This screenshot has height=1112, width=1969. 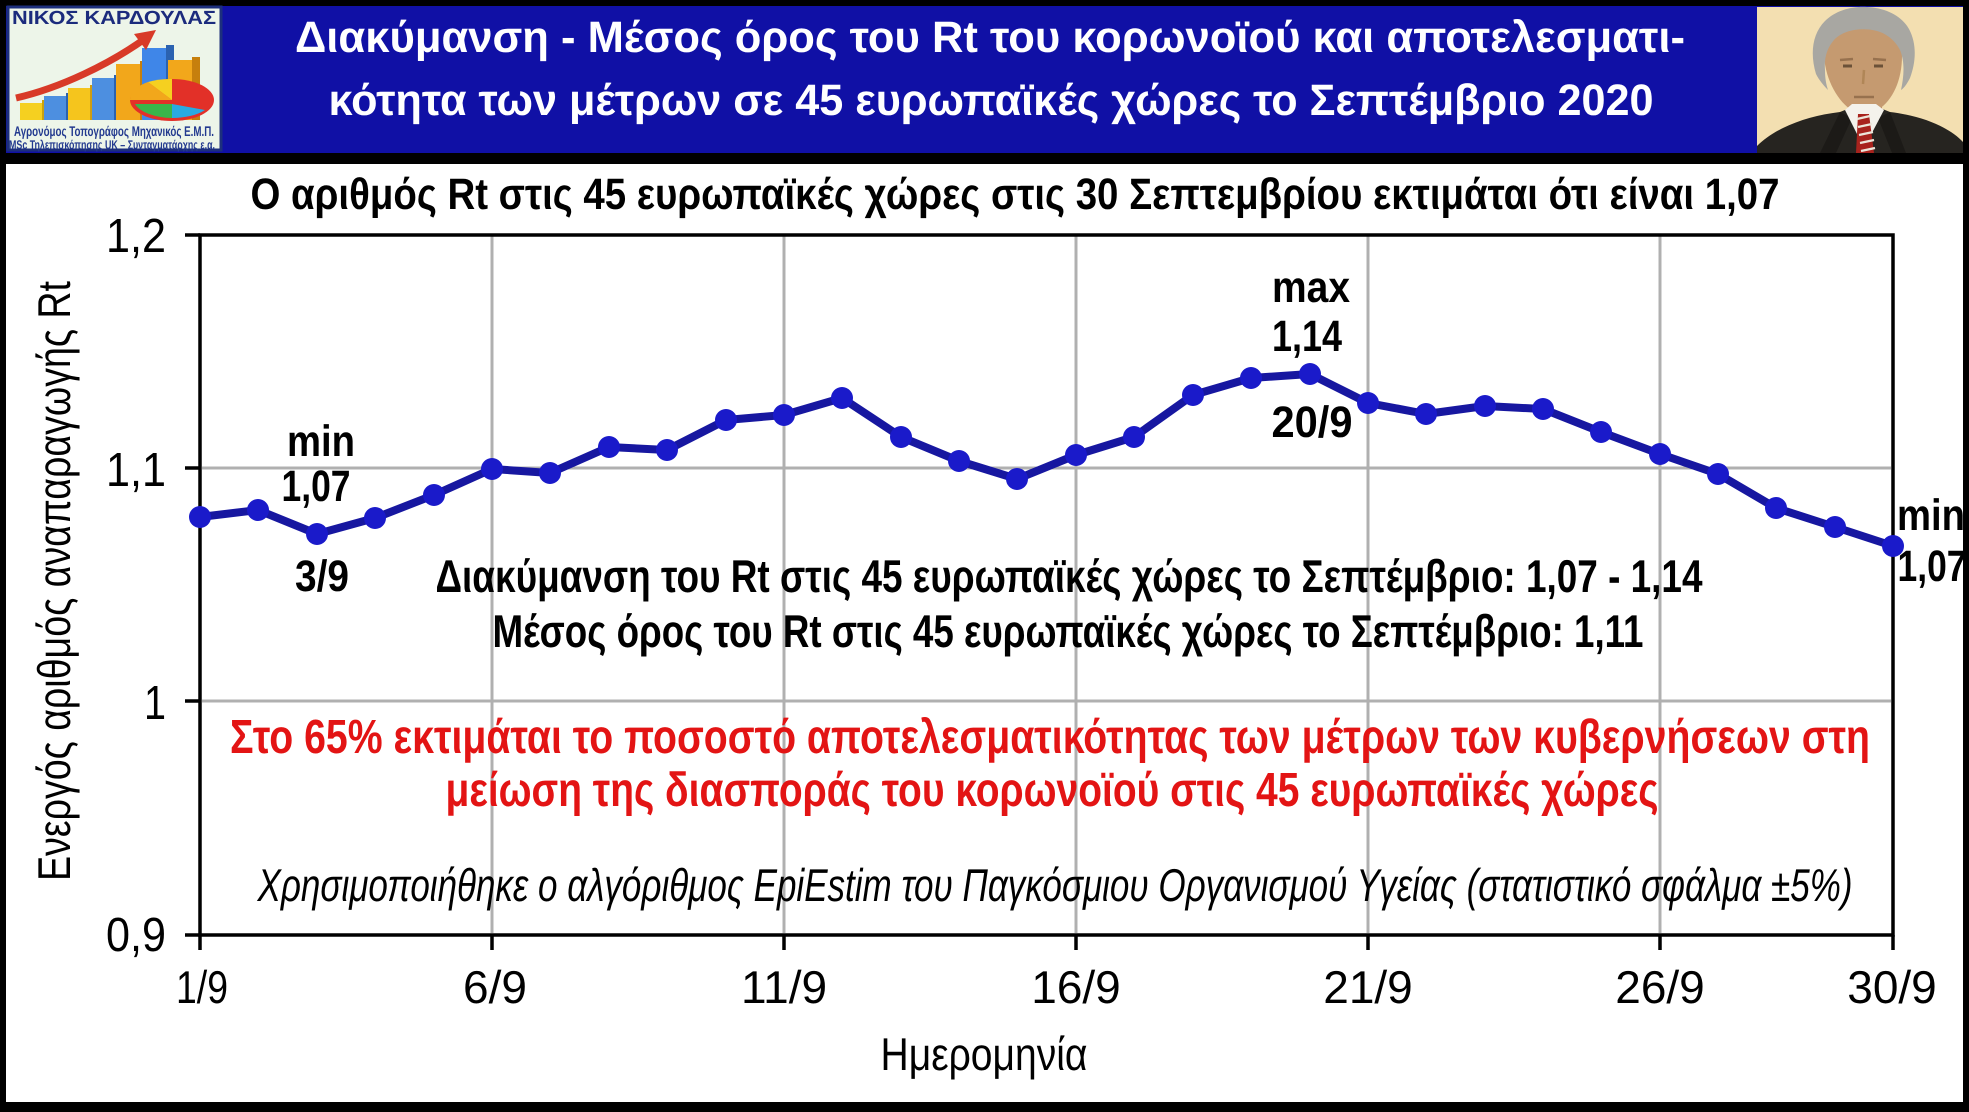 I want to click on svg-text: 3/9, so click(x=322, y=576).